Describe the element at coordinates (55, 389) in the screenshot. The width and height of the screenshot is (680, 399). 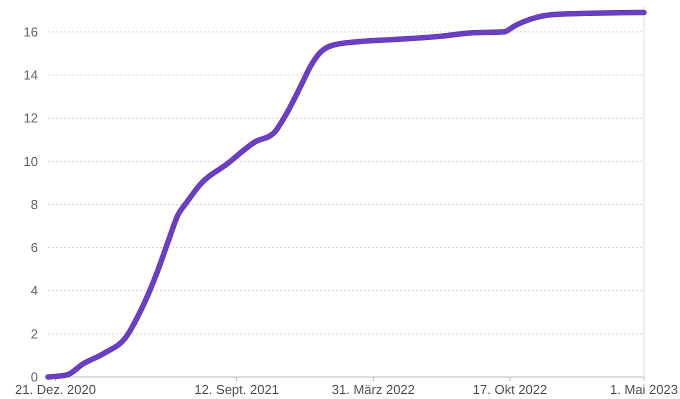
I see `x-tick-label: 21. Dez. 2020` at that location.